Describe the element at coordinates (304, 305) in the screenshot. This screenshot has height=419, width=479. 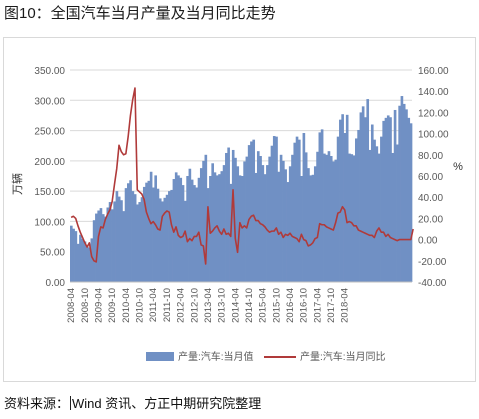
I see `x-tick-label: 2016-10` at that location.